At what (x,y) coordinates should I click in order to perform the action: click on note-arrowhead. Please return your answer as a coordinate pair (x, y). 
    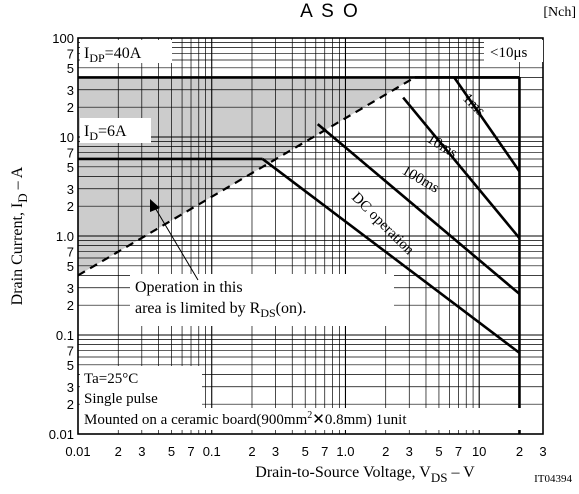
    Looking at the image, I should click on (155, 205).